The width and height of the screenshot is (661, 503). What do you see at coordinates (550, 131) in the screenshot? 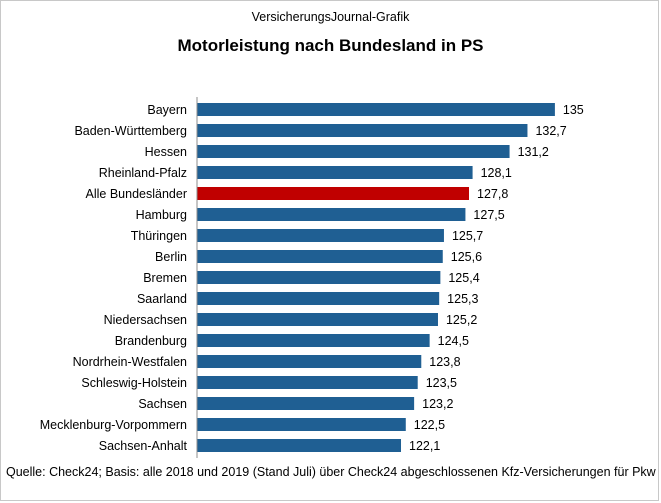
I see `value-label: 132,7` at bounding box center [550, 131].